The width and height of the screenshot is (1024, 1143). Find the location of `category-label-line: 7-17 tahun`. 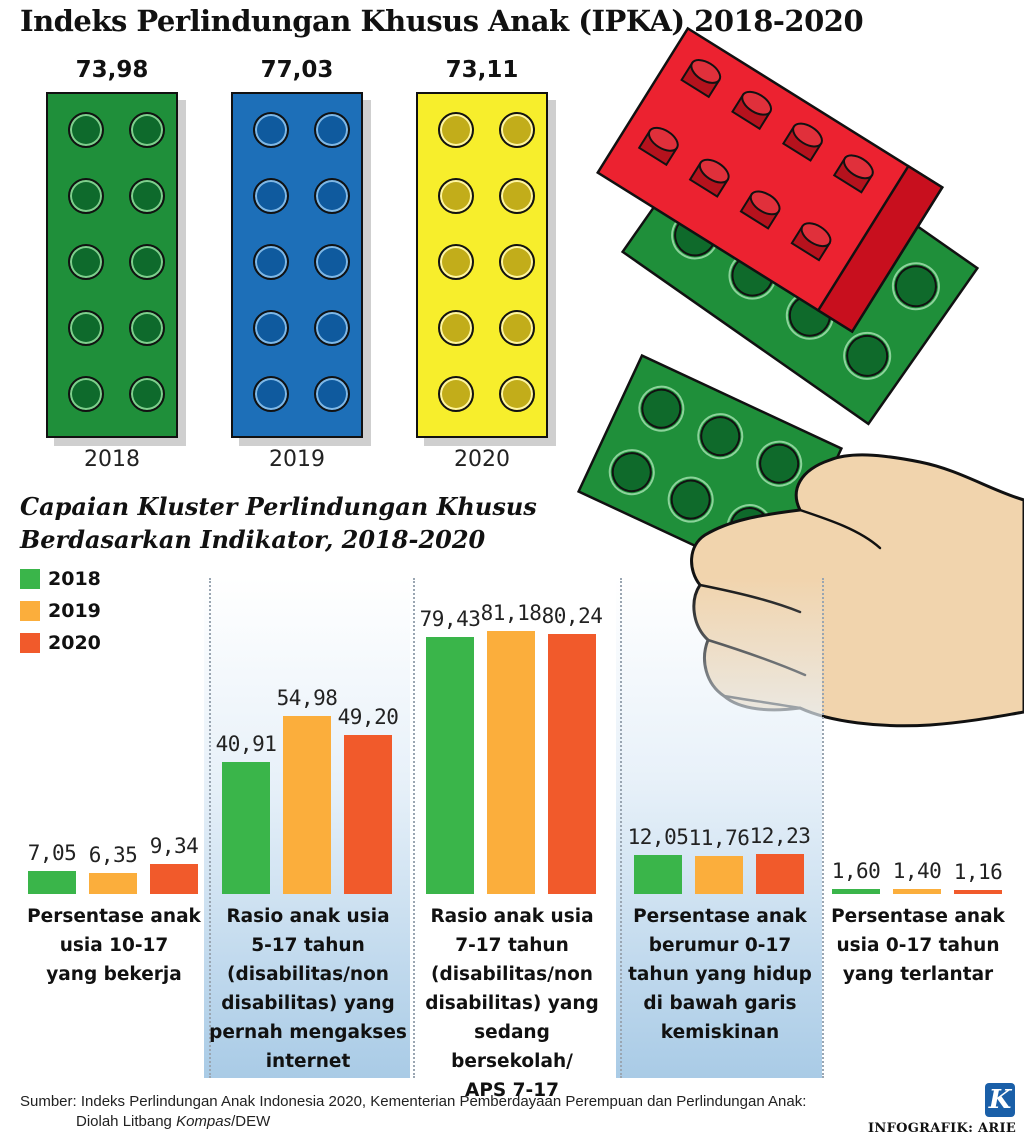

category-label-line: 7-17 tahun is located at coordinates (512, 945).